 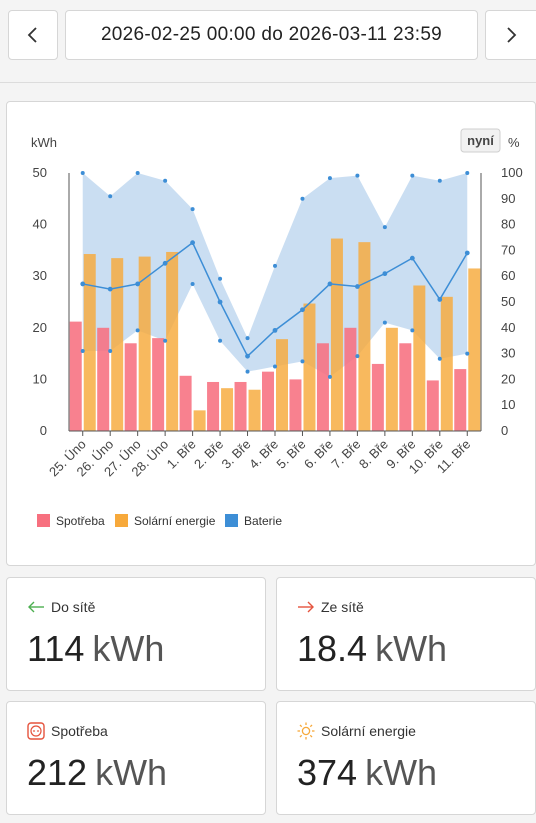 I want to click on y2-tick-label: 40, so click(x=508, y=327).